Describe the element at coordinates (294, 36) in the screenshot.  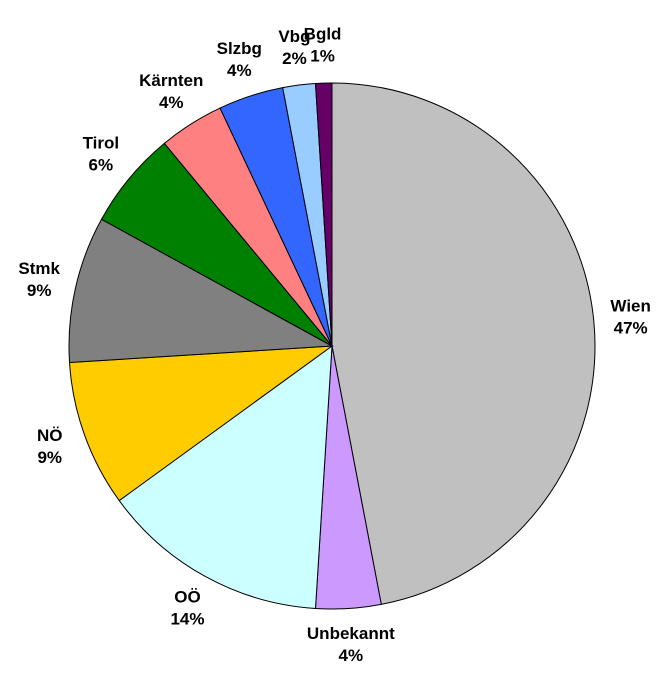
I see `slice-label: Vbg` at that location.